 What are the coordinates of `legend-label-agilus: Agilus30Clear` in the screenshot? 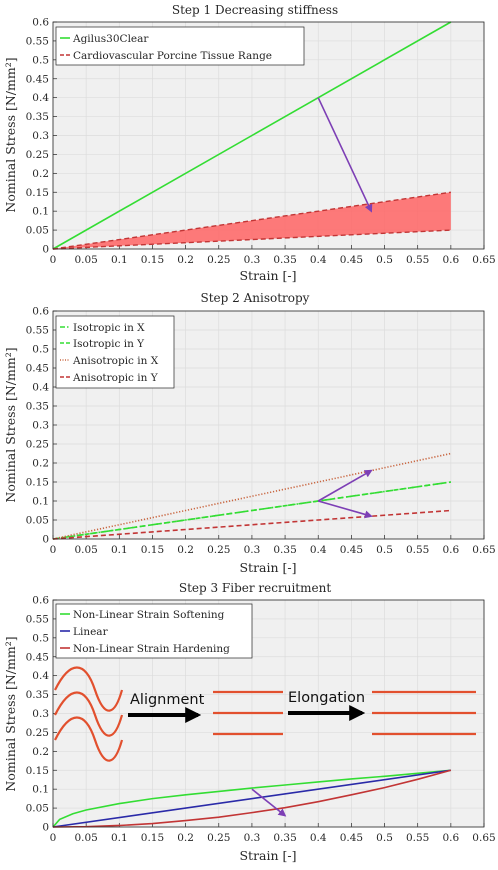 It's located at (110, 39).